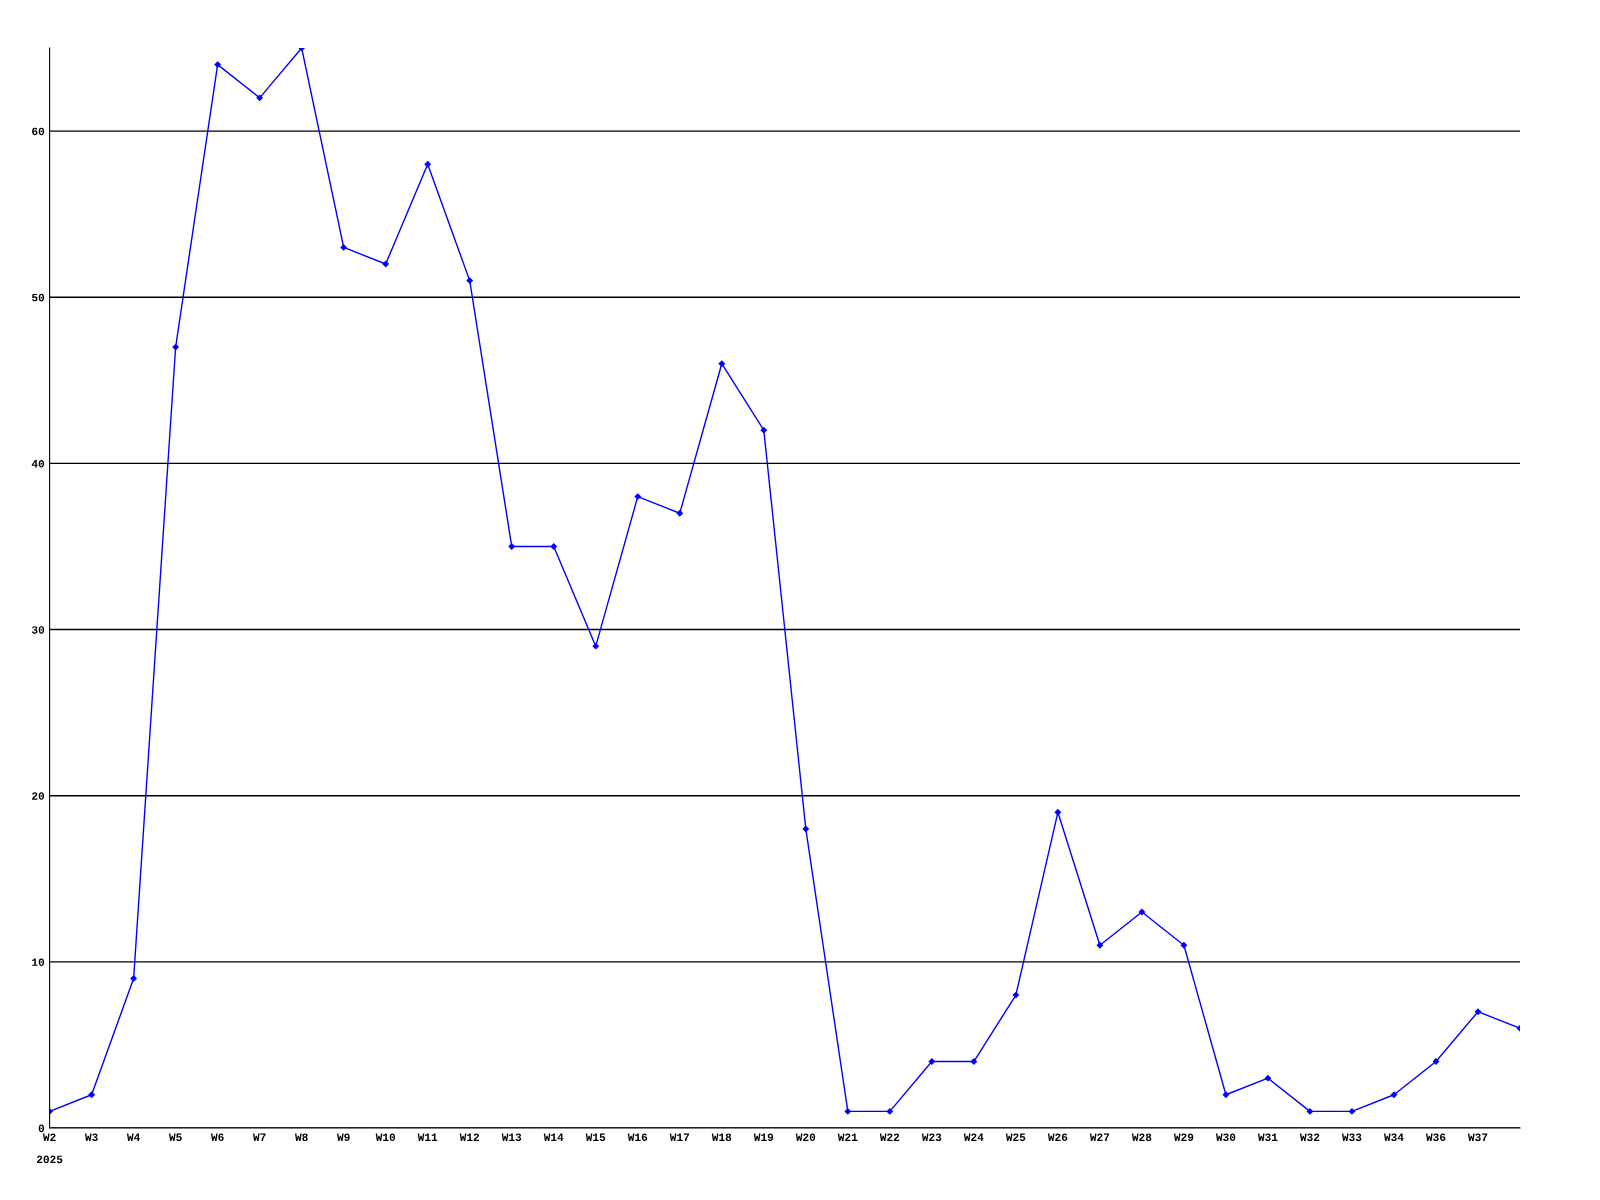 Image resolution: width=1600 pixels, height=1200 pixels. Describe the element at coordinates (1057, 1137) in the screenshot. I see `x-tick-label: W26` at that location.